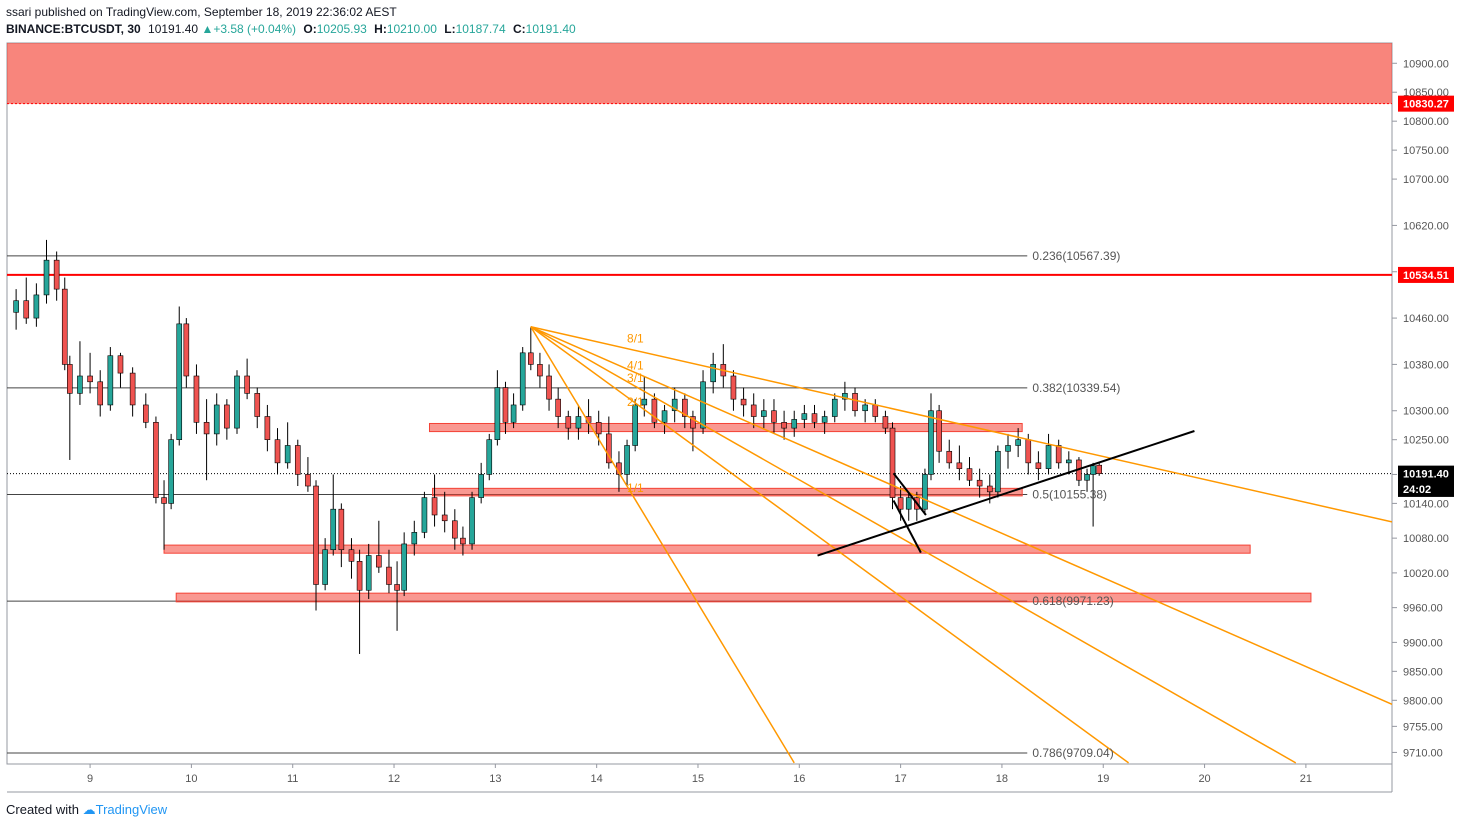 This screenshot has height=828, width=1463. What do you see at coordinates (1426, 226) in the screenshot?
I see `price-axis-label: 10620.00` at bounding box center [1426, 226].